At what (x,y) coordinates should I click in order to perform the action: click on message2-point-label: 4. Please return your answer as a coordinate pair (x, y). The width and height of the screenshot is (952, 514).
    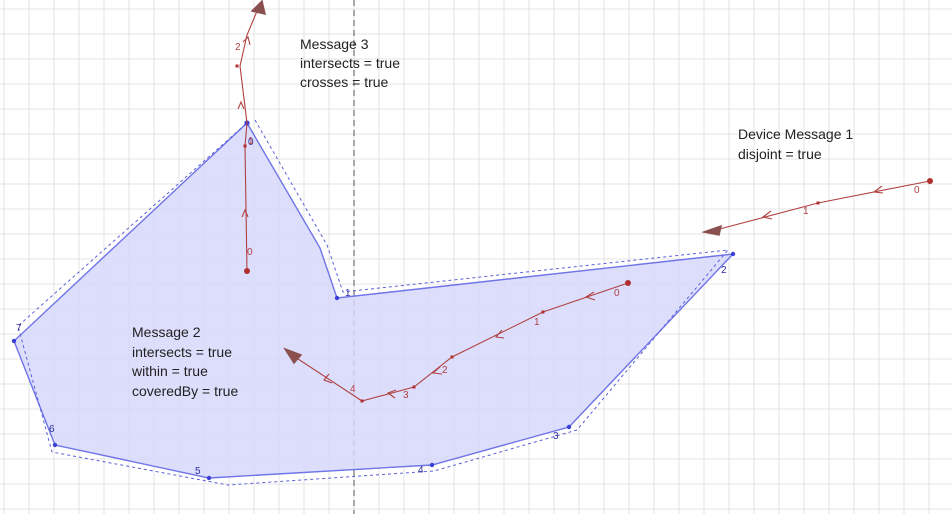
    Looking at the image, I should click on (353, 389).